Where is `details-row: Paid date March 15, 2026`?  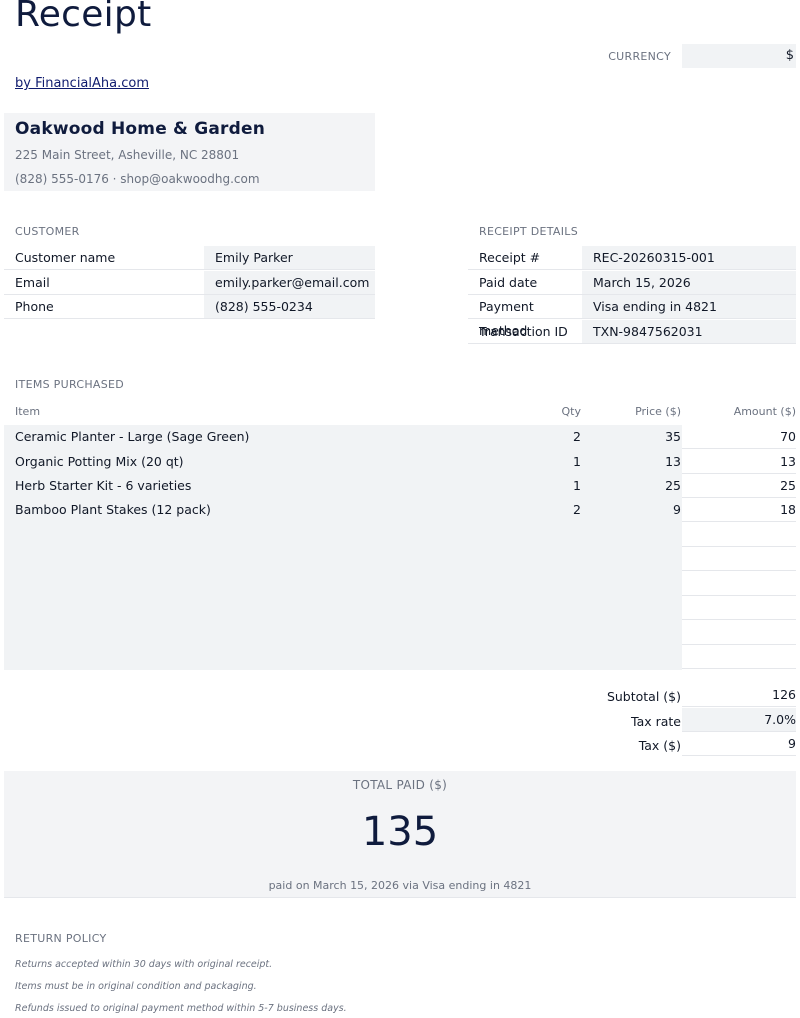 details-row: Paid date March 15, 2026 is located at coordinates (632, 283).